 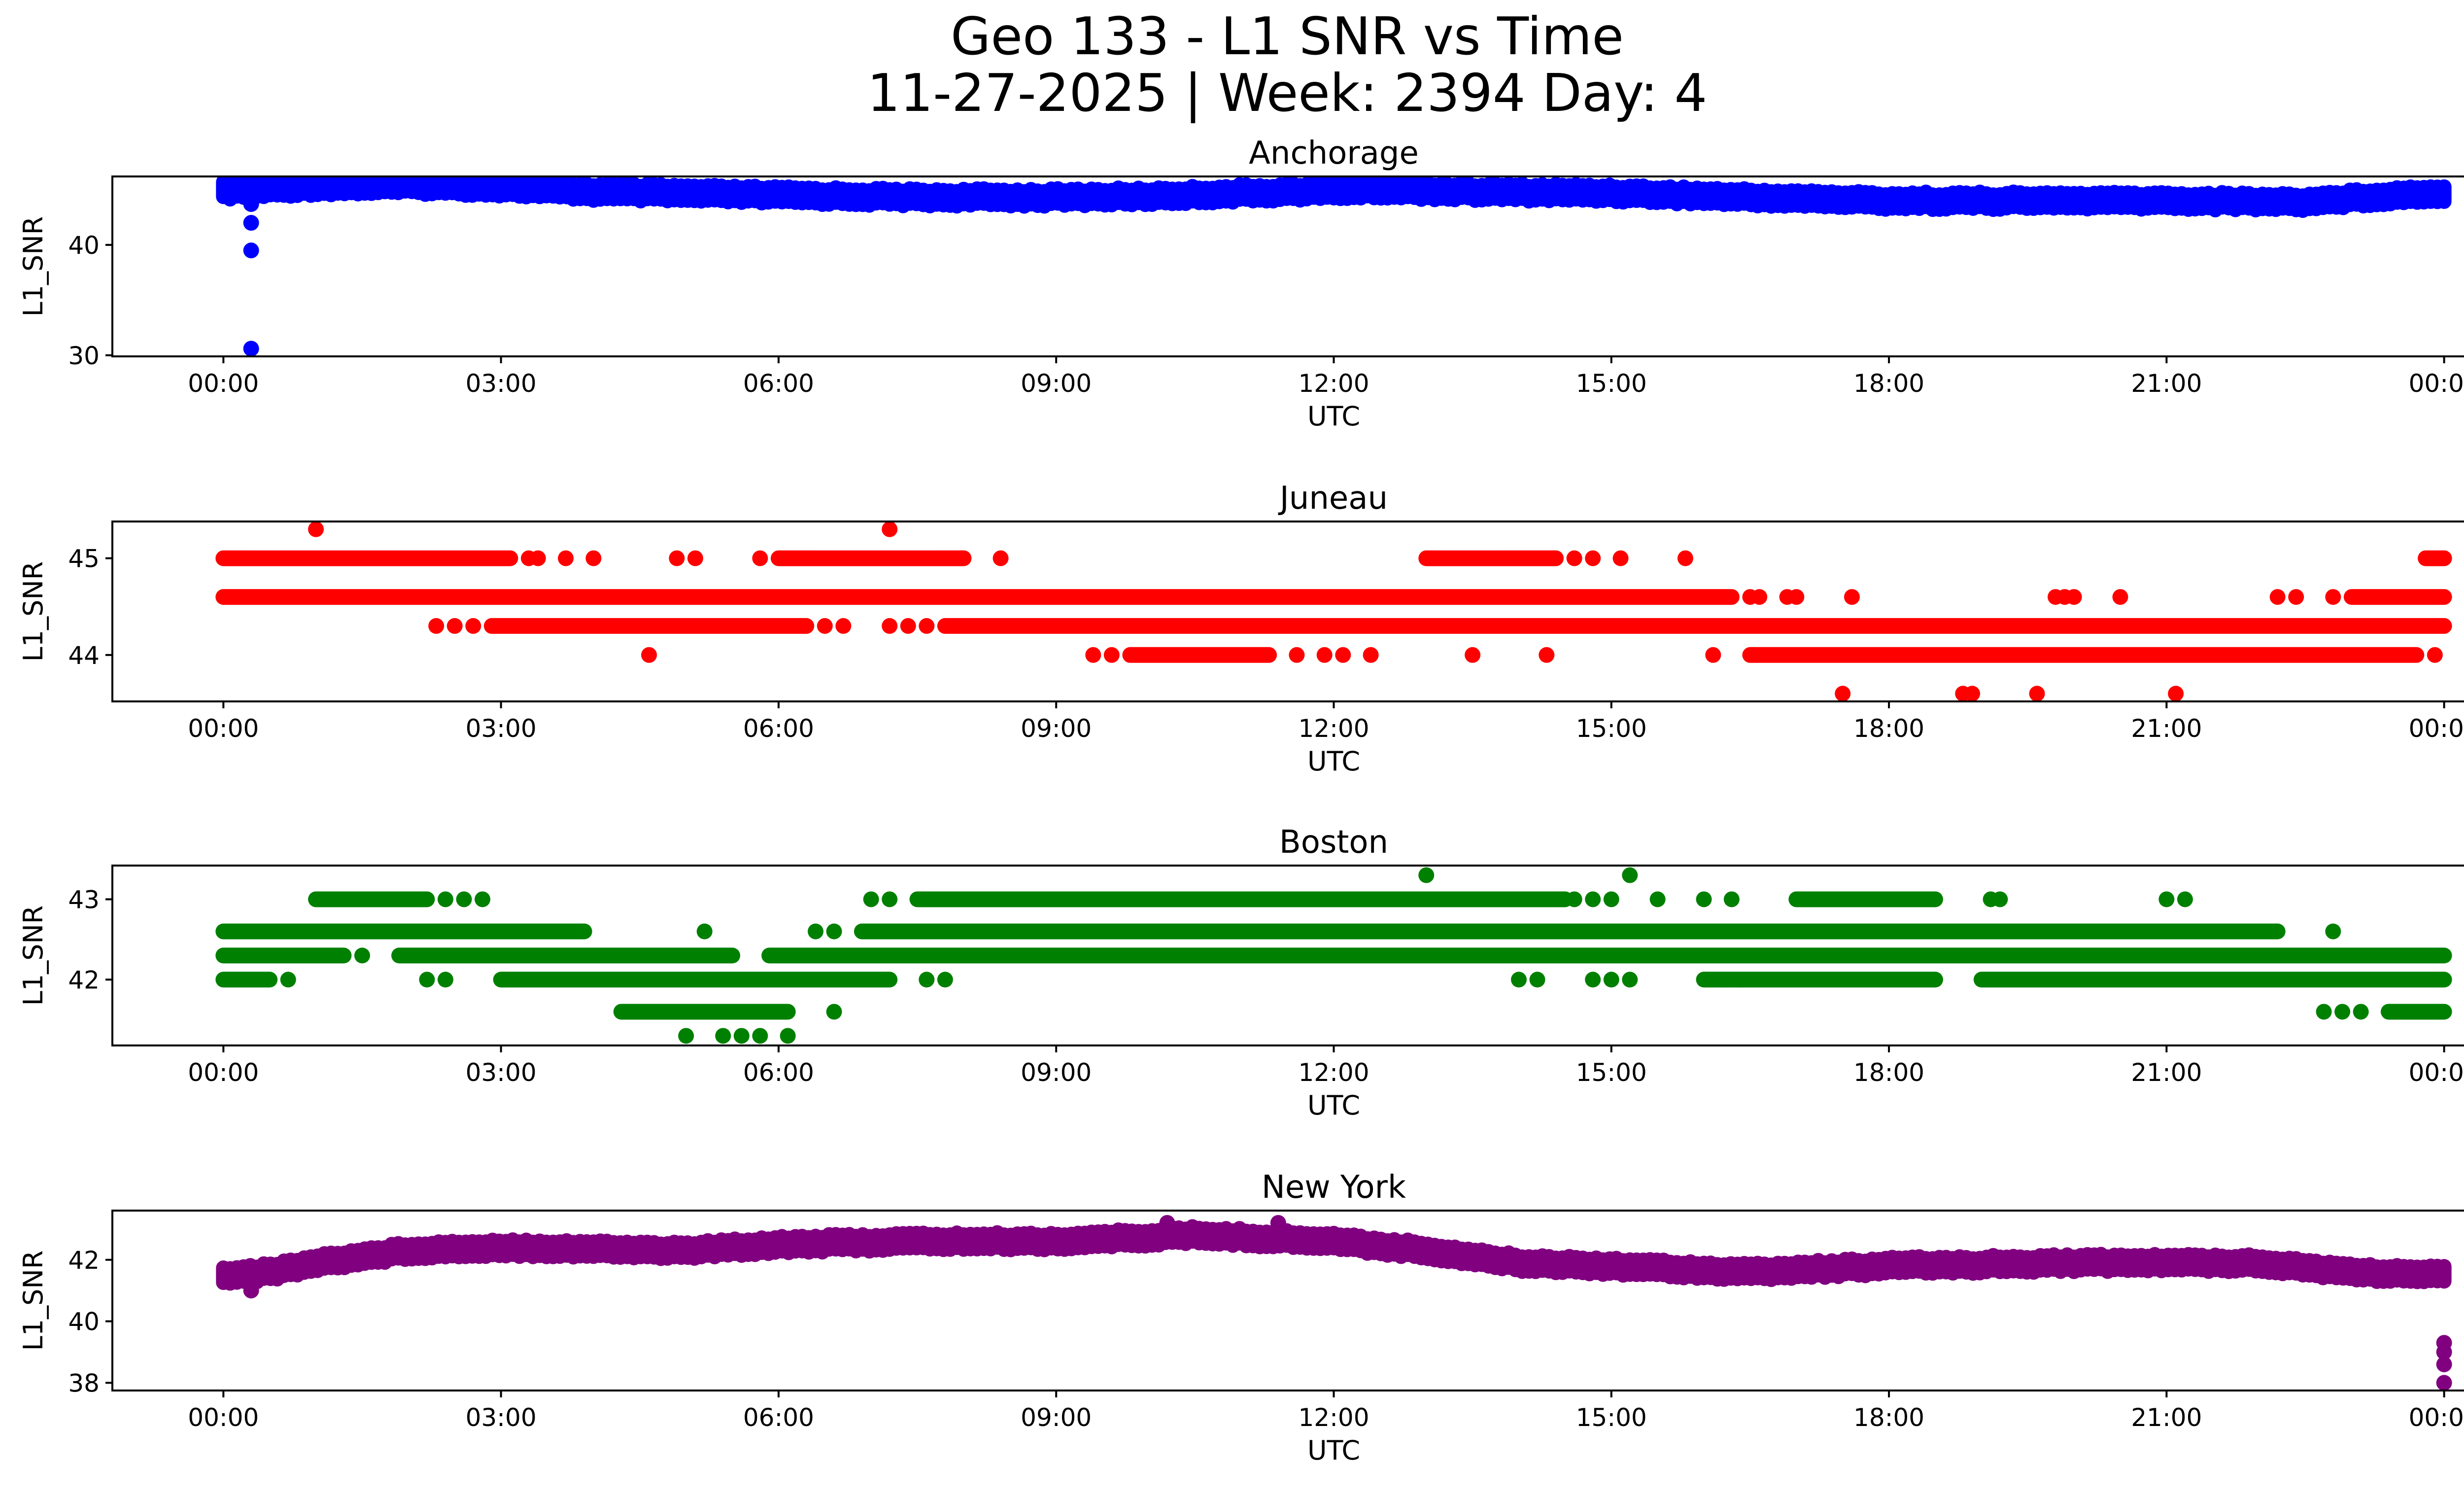 What do you see at coordinates (84, 559) in the screenshot?
I see `y-tick-label: 45` at bounding box center [84, 559].